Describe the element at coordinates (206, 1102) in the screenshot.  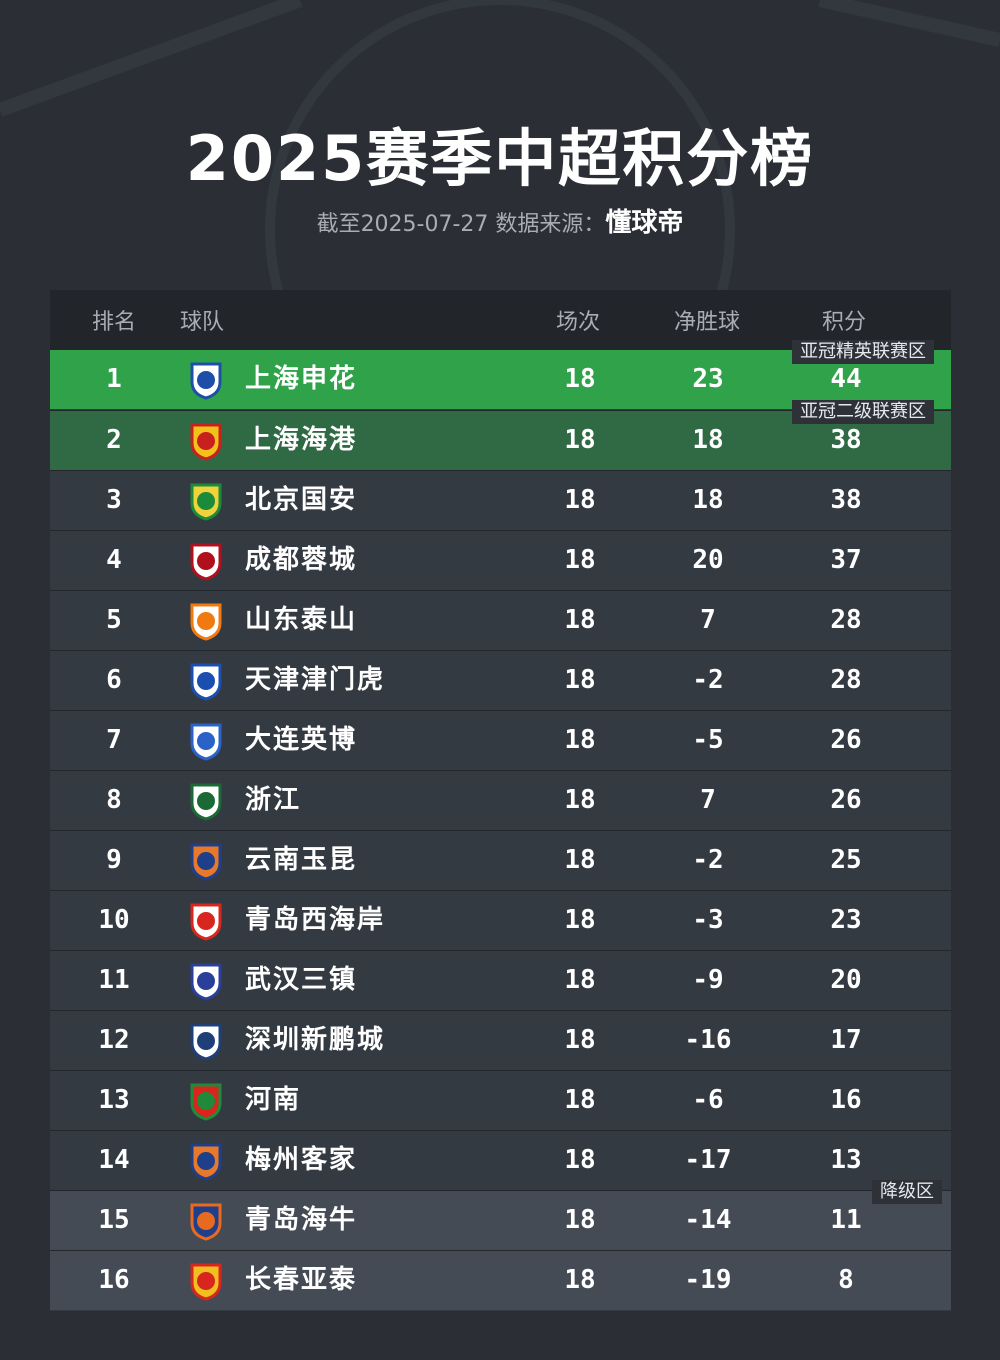
I see `henan-crest-icon` at that location.